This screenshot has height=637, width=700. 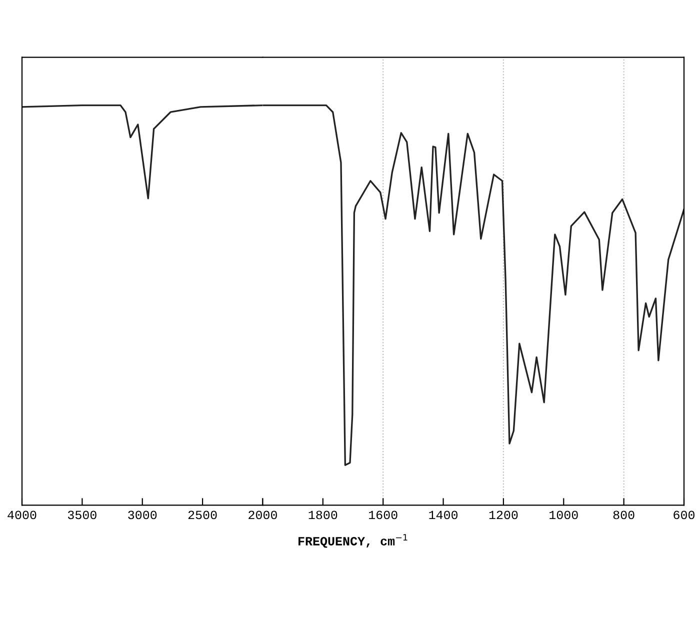 What do you see at coordinates (503, 515) in the screenshot?
I see `x-tick-label: 1200` at bounding box center [503, 515].